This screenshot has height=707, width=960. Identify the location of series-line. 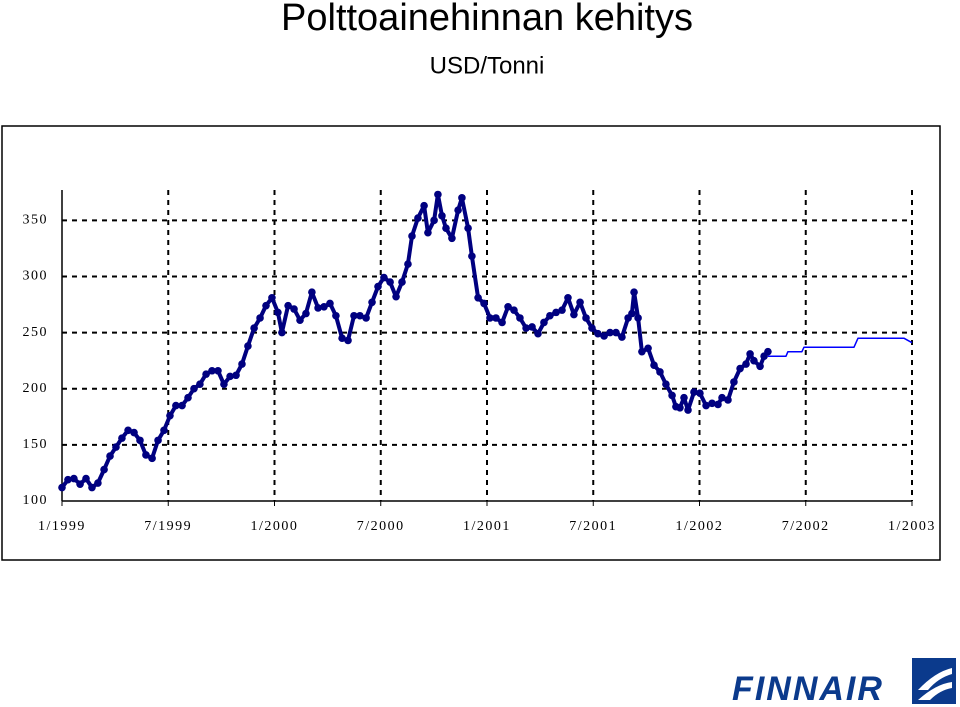
(840, 347).